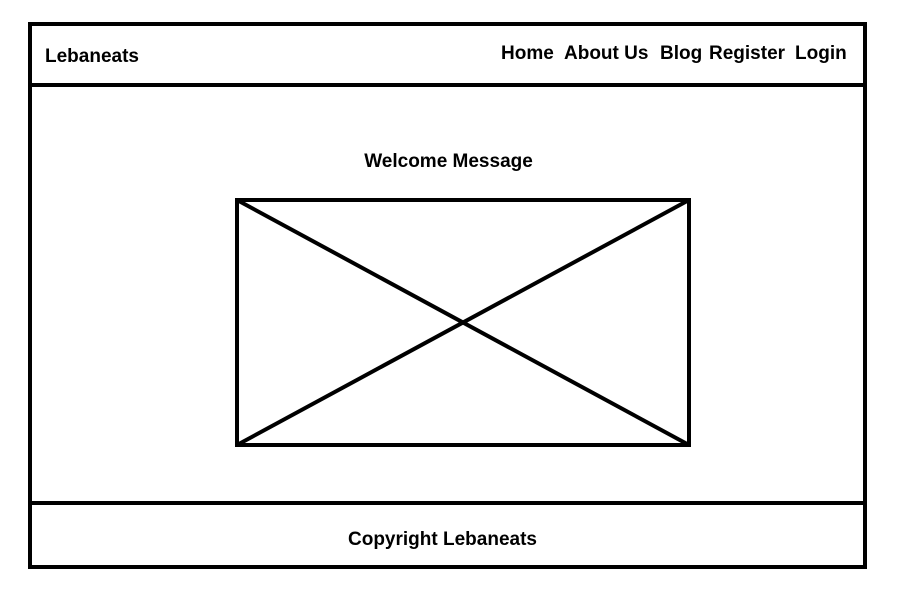 The height and width of the screenshot is (592, 898). What do you see at coordinates (527, 53) in the screenshot?
I see `nav-home: Home` at bounding box center [527, 53].